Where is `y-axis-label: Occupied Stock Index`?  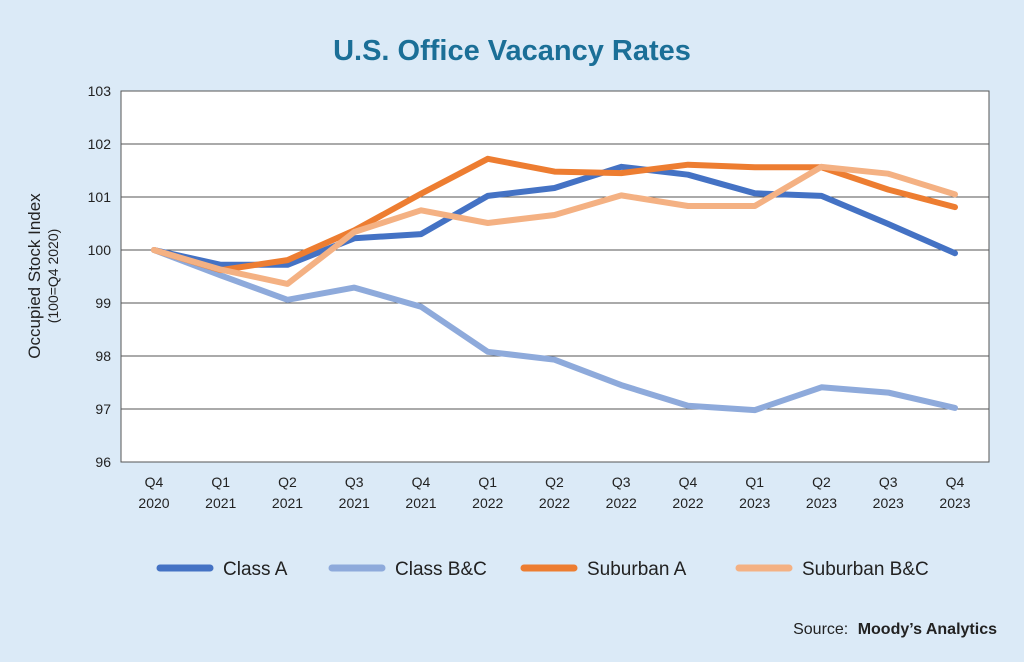 y-axis-label: Occupied Stock Index is located at coordinates (34, 276).